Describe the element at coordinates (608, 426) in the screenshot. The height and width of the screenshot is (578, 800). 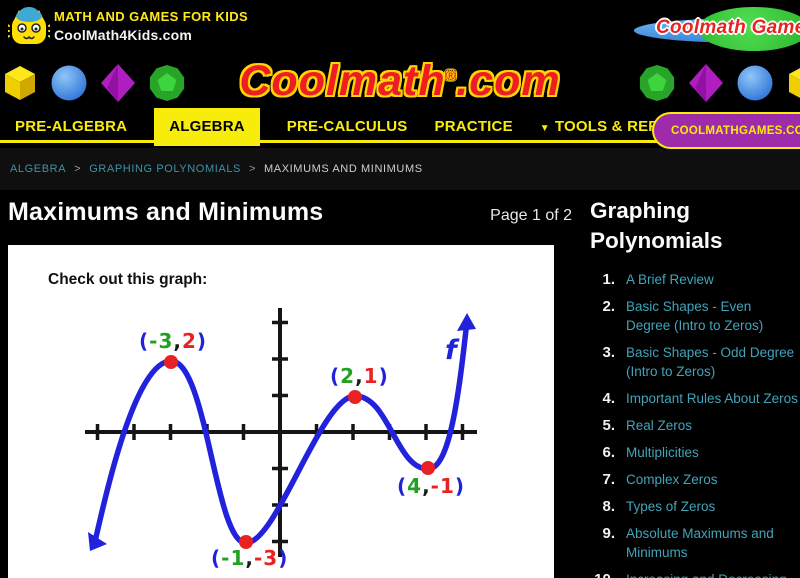
I see `item-number: 5.` at that location.